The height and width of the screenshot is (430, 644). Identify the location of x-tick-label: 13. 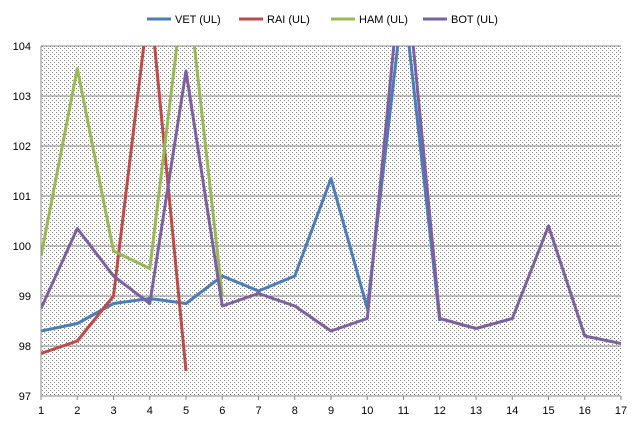
(476, 411).